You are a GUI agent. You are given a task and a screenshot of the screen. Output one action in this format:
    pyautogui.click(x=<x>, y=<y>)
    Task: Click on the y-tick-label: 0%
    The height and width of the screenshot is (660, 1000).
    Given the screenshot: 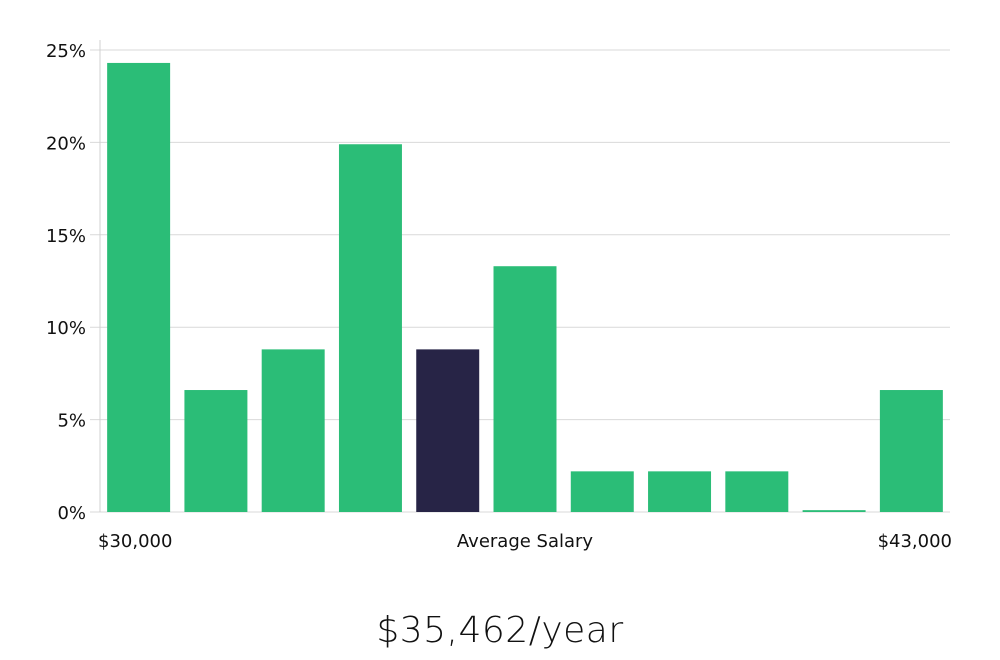 What is the action you would take?
    pyautogui.click(x=71, y=513)
    